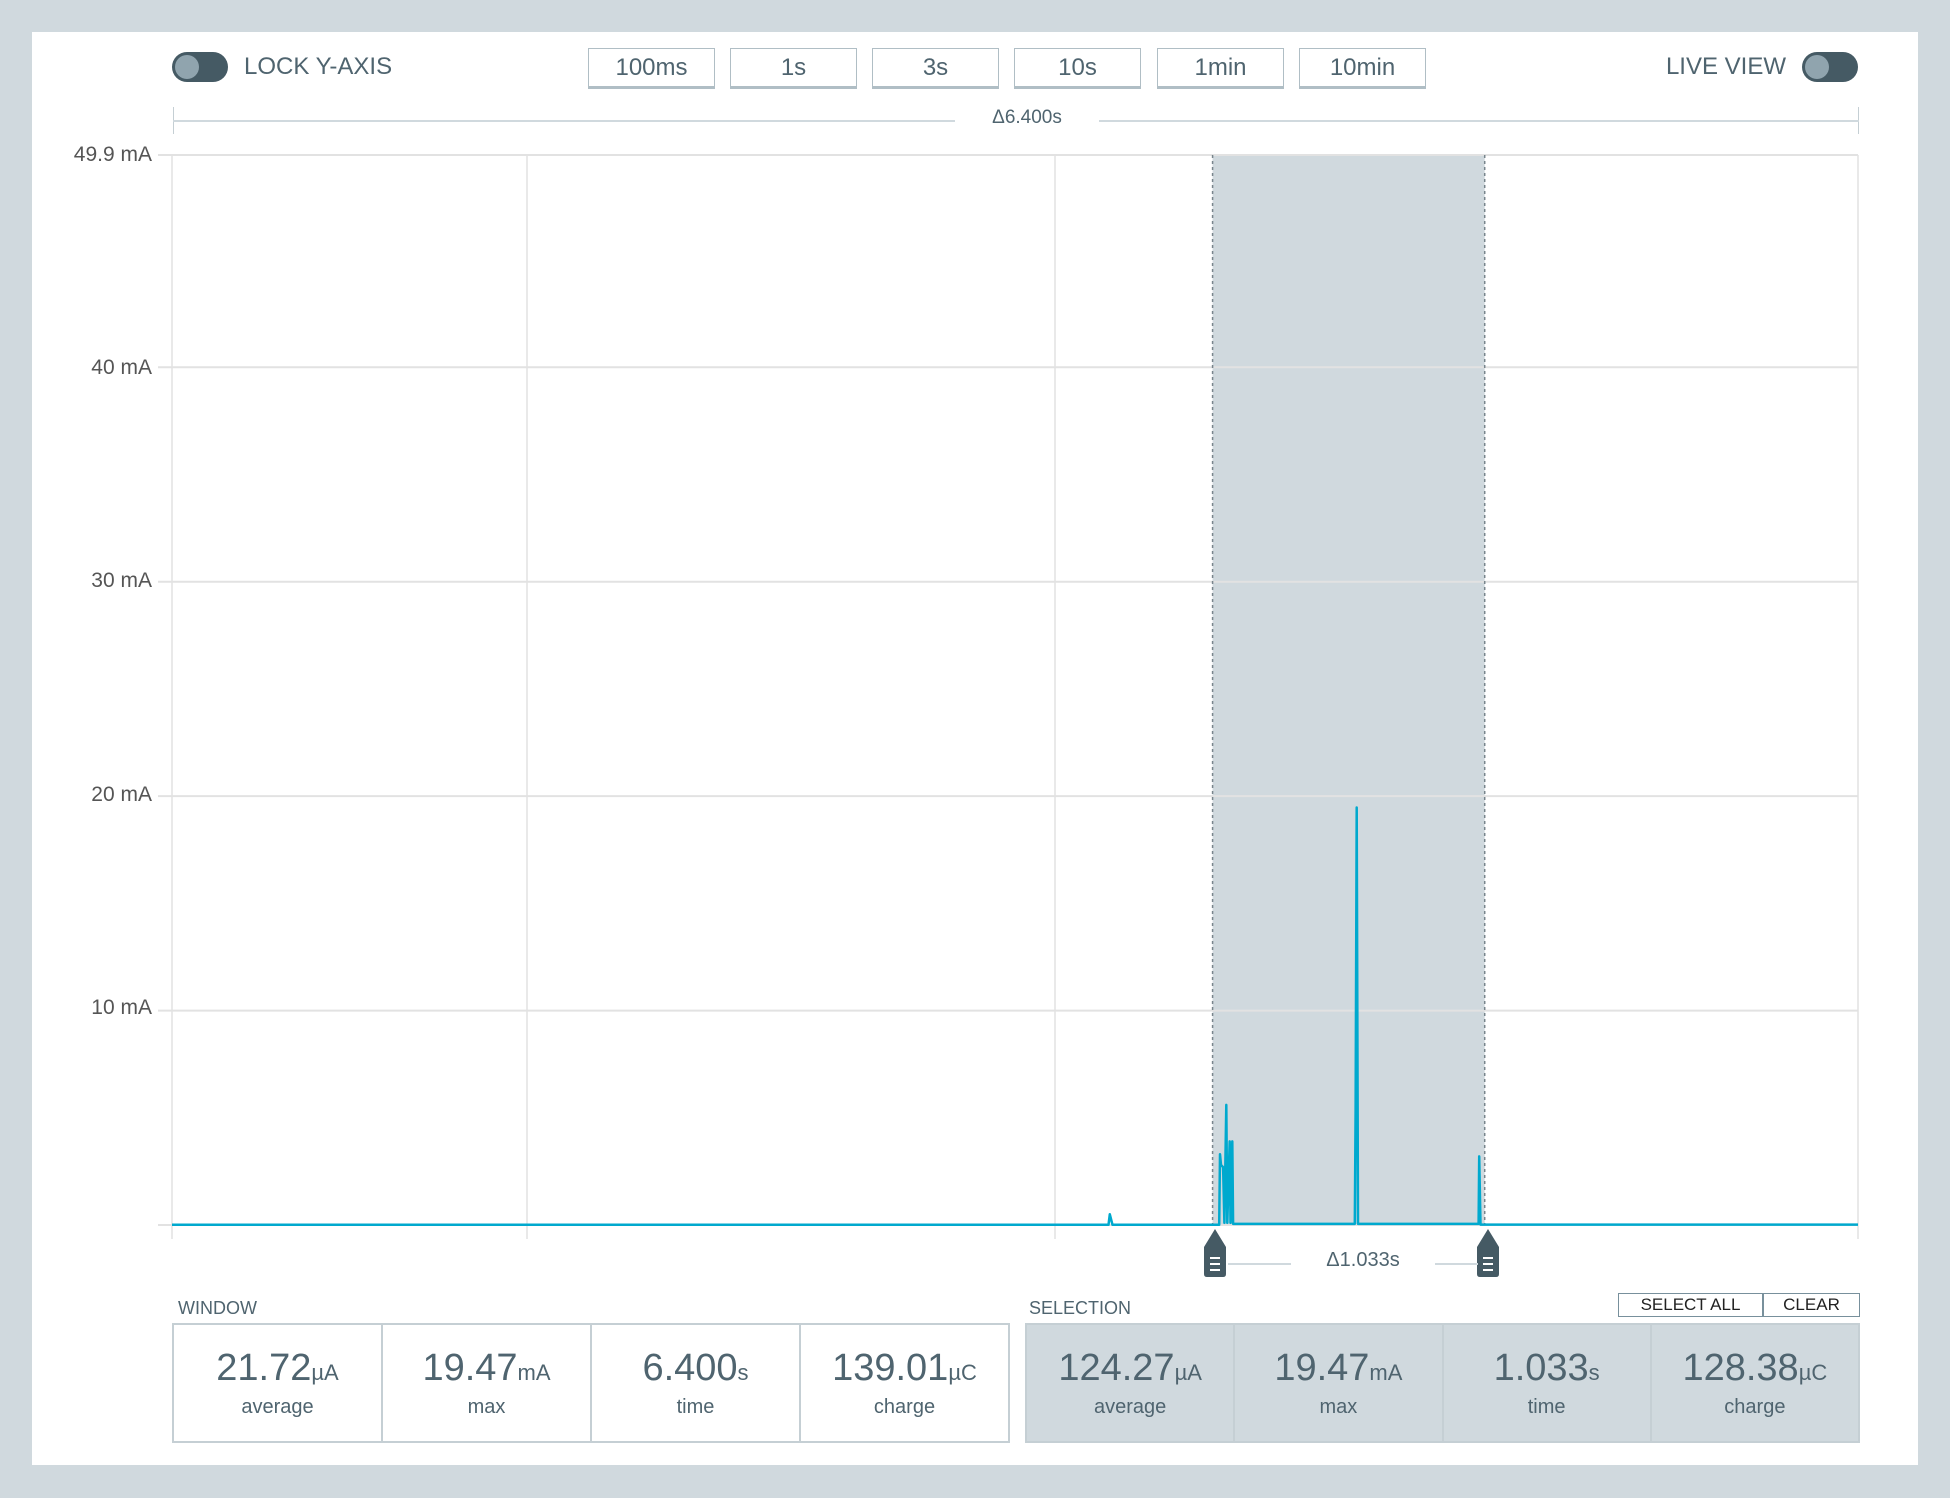  What do you see at coordinates (200, 67) in the screenshot?
I see `lock-y-axis-toggle` at bounding box center [200, 67].